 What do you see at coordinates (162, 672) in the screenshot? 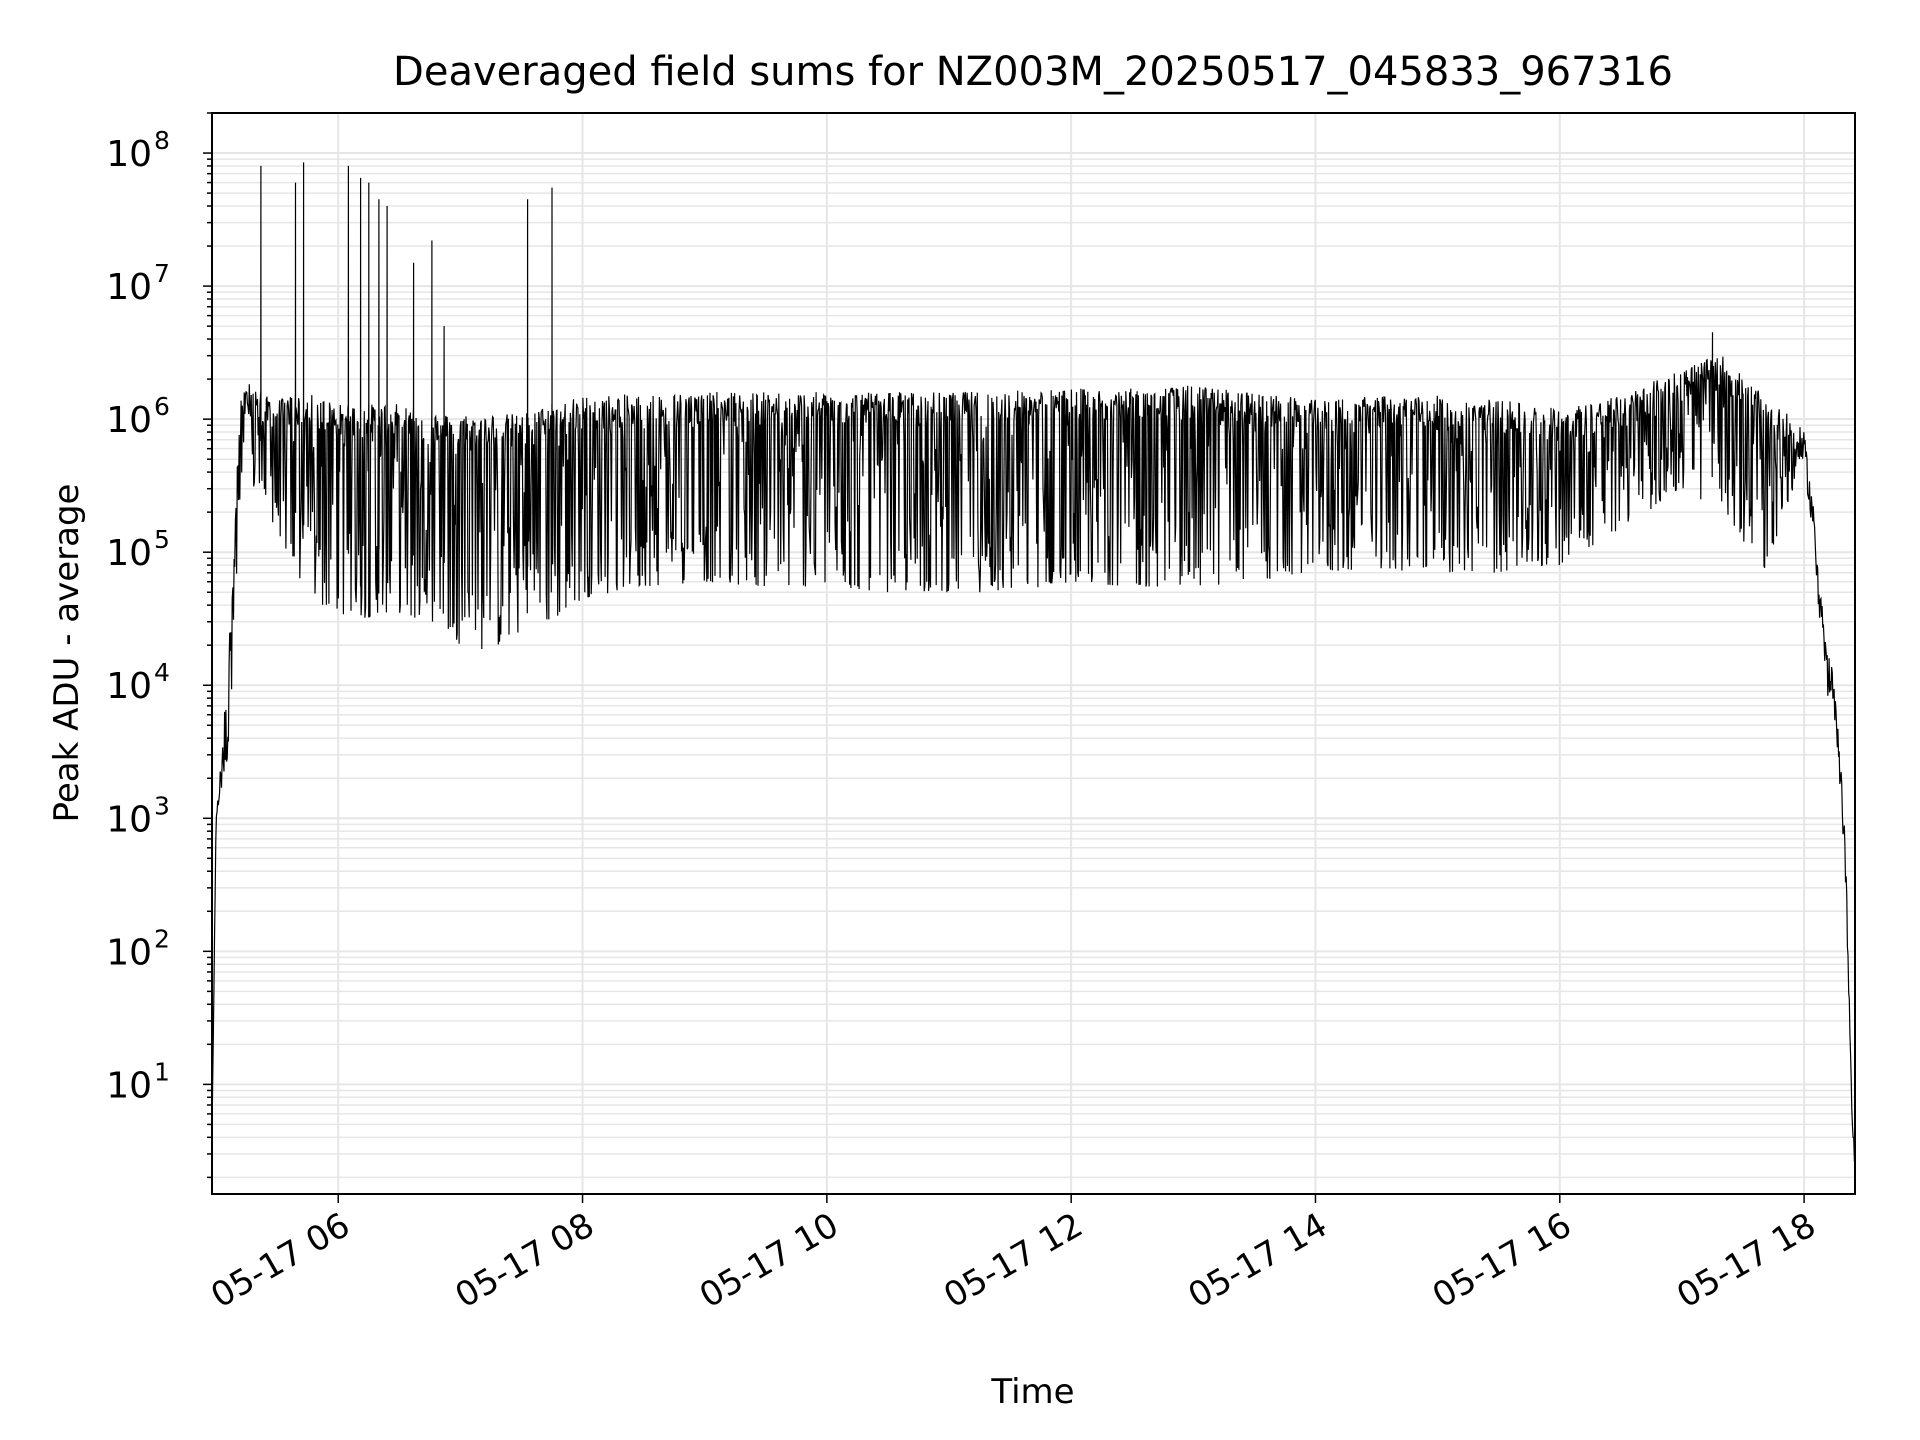
I see `y-tick-exponent: 4` at bounding box center [162, 672].